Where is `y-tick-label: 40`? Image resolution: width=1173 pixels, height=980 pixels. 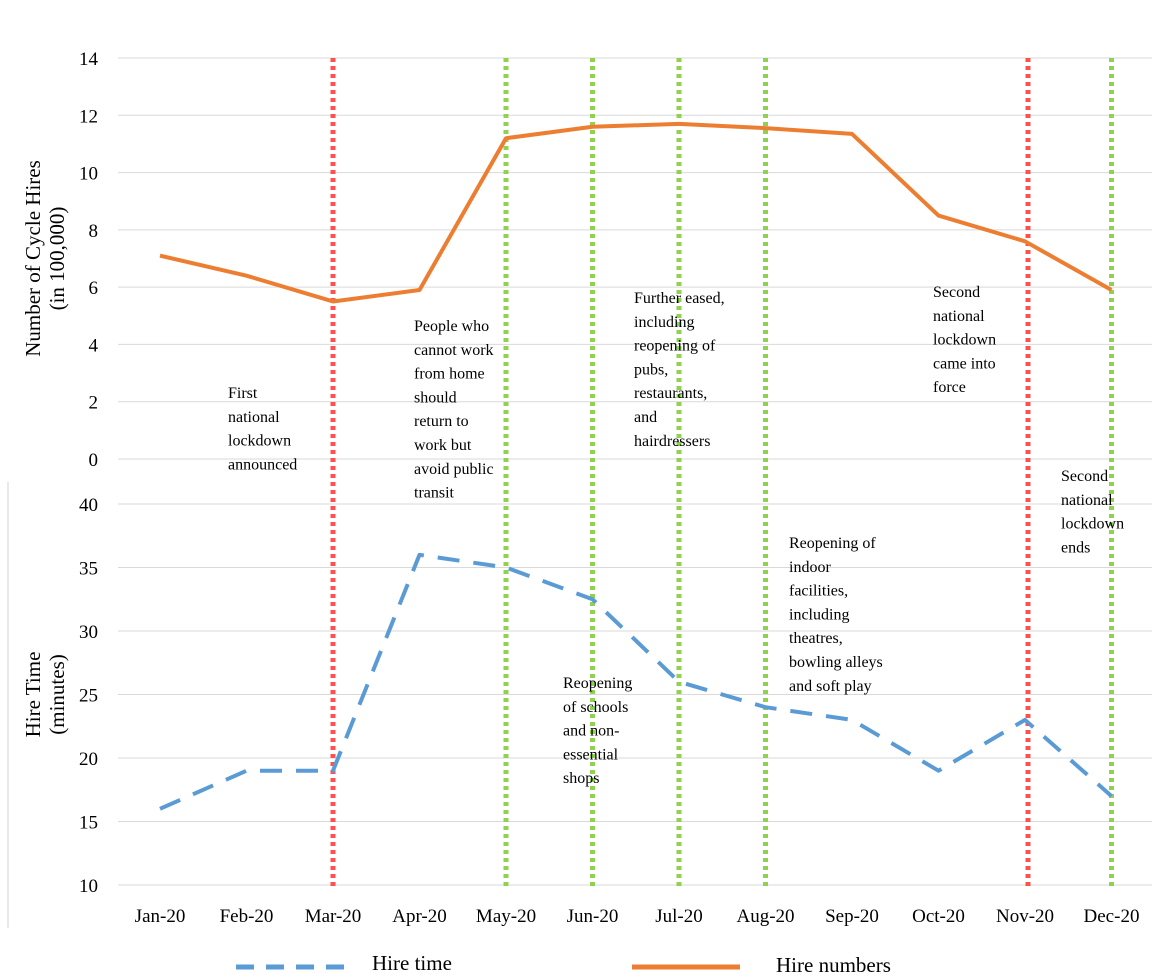 y-tick-label: 40 is located at coordinates (88, 505).